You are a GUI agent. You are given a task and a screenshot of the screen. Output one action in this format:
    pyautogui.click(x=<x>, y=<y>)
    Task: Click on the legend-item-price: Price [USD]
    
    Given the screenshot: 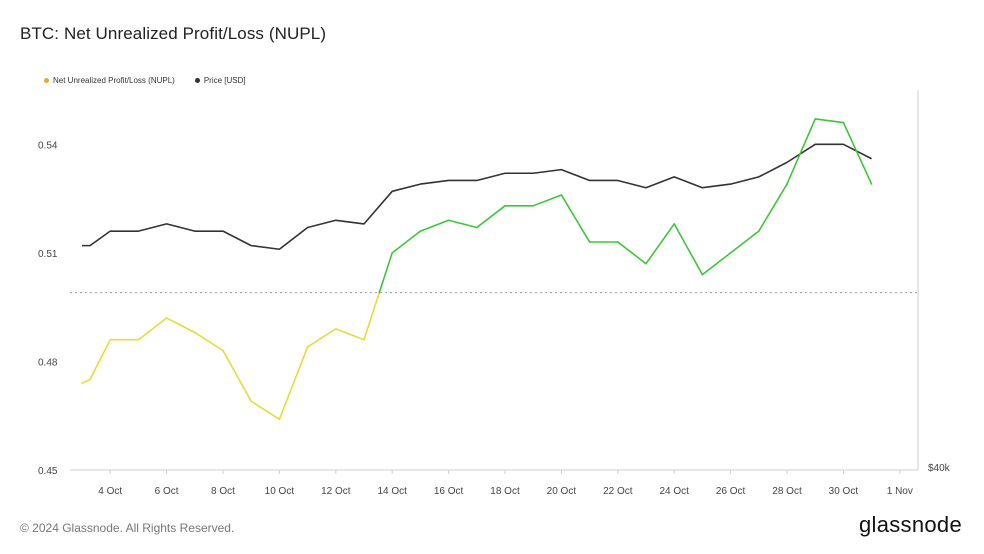 What is the action you would take?
    pyautogui.click(x=220, y=80)
    